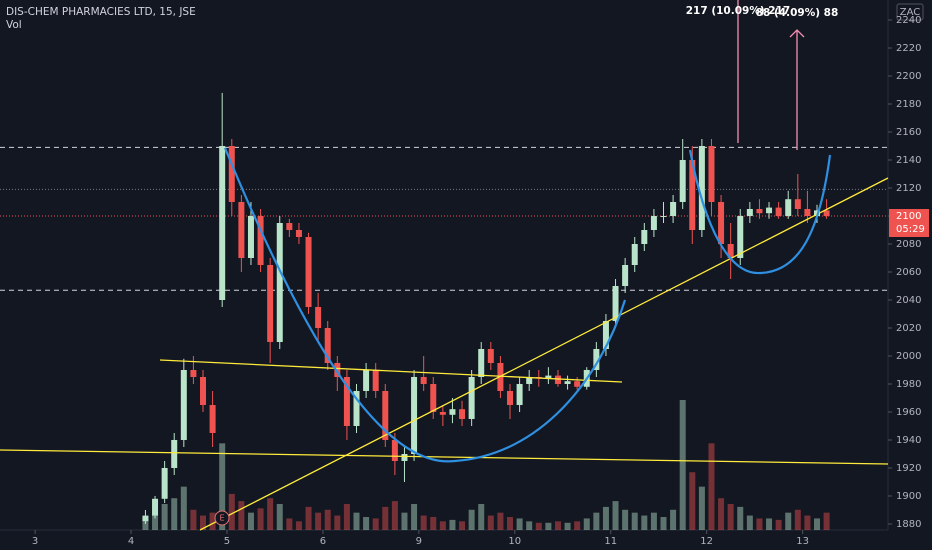  I want to click on trend-line, so click(444, 457).